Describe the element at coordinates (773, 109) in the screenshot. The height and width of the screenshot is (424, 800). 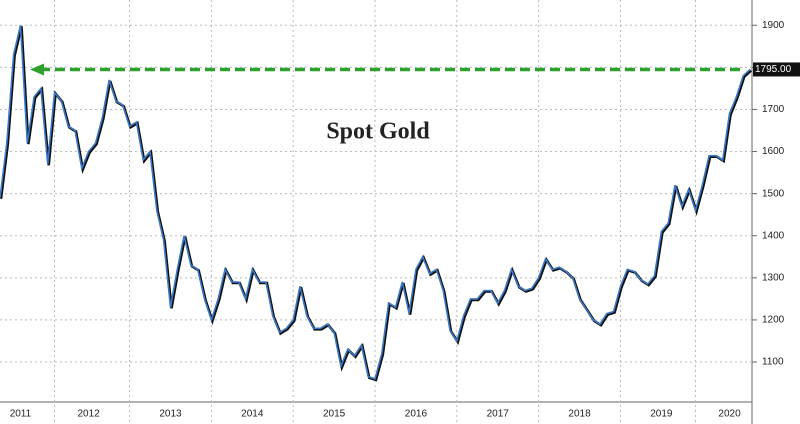
I see `y-tick-label: 1700` at that location.